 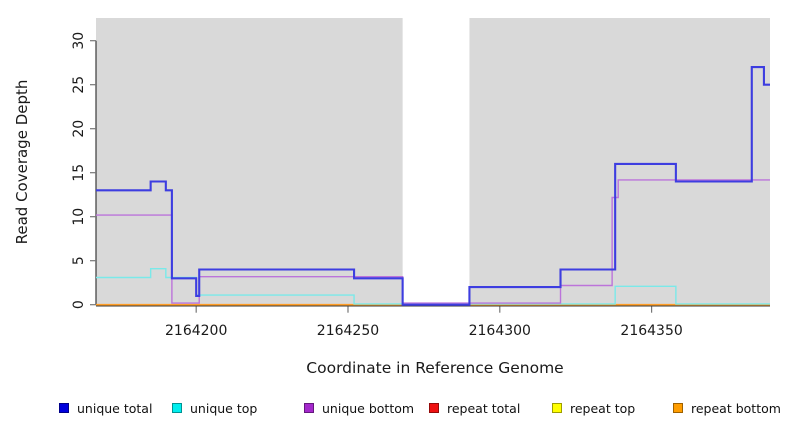 I want to click on legend-item-repeat-top: repeat top, so click(x=593, y=408).